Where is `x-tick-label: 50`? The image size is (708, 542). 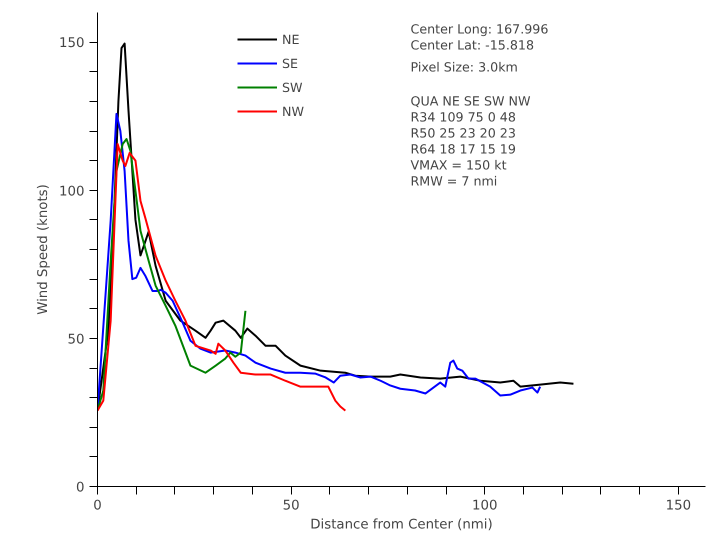 x-tick-label: 50 is located at coordinates (291, 506).